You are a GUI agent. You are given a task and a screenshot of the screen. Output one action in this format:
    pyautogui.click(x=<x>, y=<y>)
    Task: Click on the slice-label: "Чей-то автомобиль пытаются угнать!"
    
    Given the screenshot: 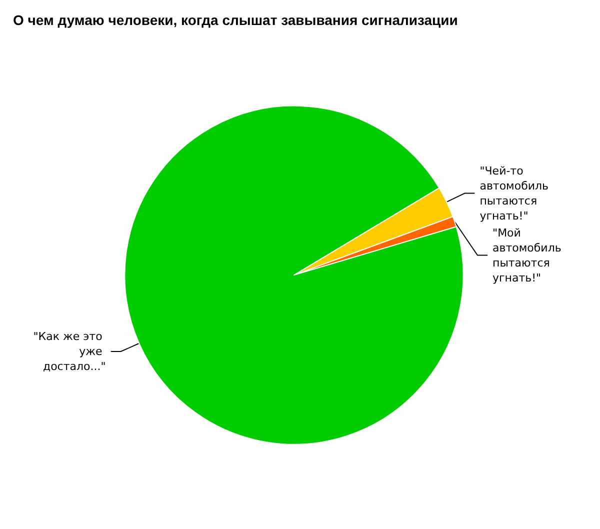 What is the action you would take?
    pyautogui.click(x=516, y=193)
    